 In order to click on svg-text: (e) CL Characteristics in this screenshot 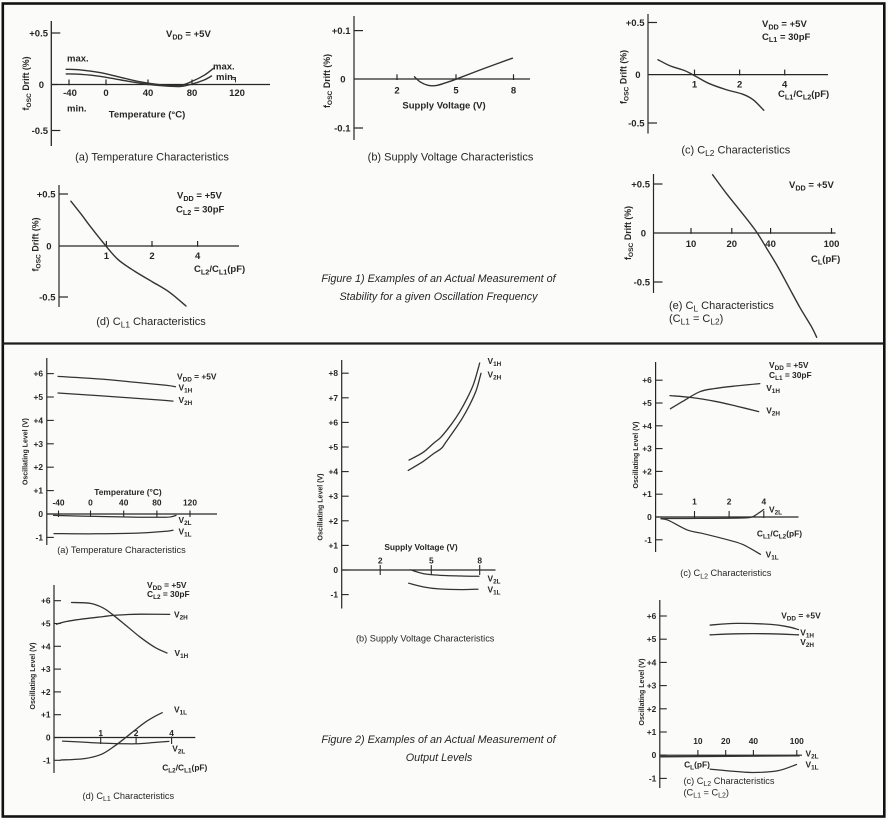, I will do `click(721, 307)`.